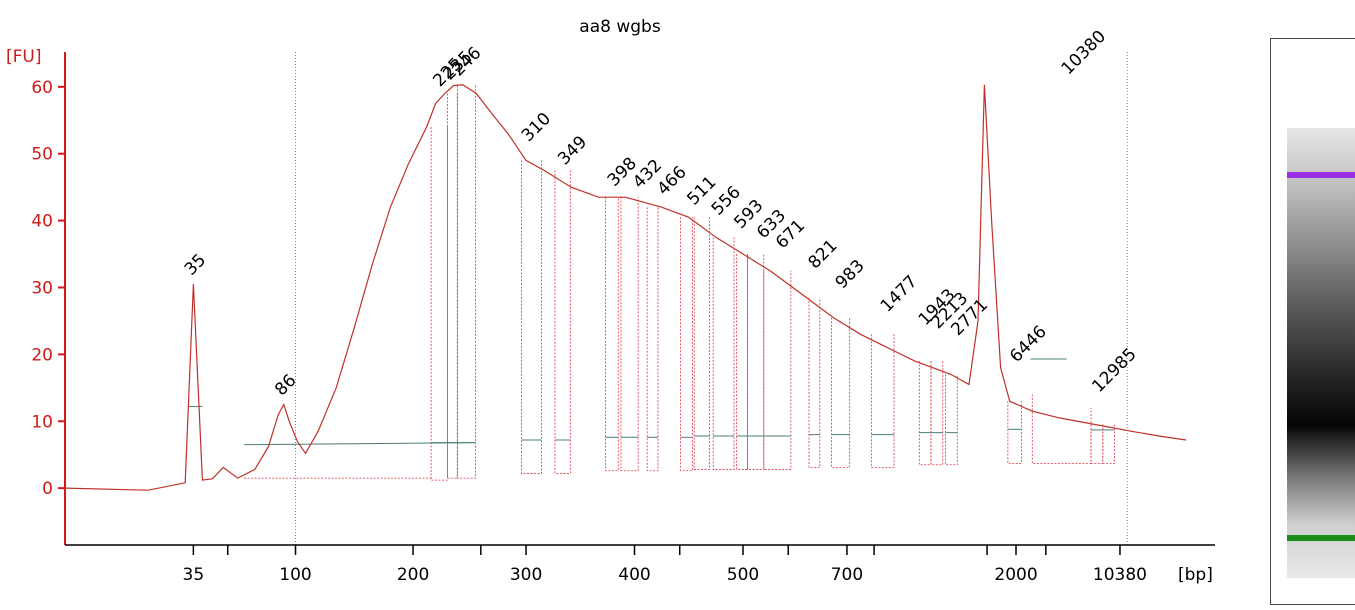  Describe the element at coordinates (195, 264) in the screenshot. I see `lower-marker-label: 35` at that location.